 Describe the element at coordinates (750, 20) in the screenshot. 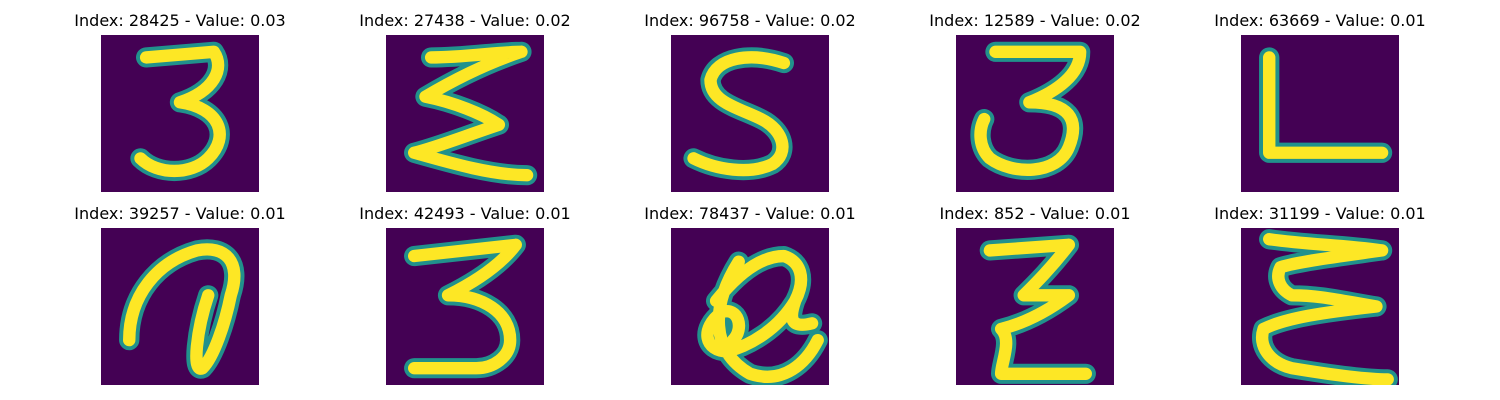

I see `panel-title: Index: 96758 - Value: 0.02` at that location.